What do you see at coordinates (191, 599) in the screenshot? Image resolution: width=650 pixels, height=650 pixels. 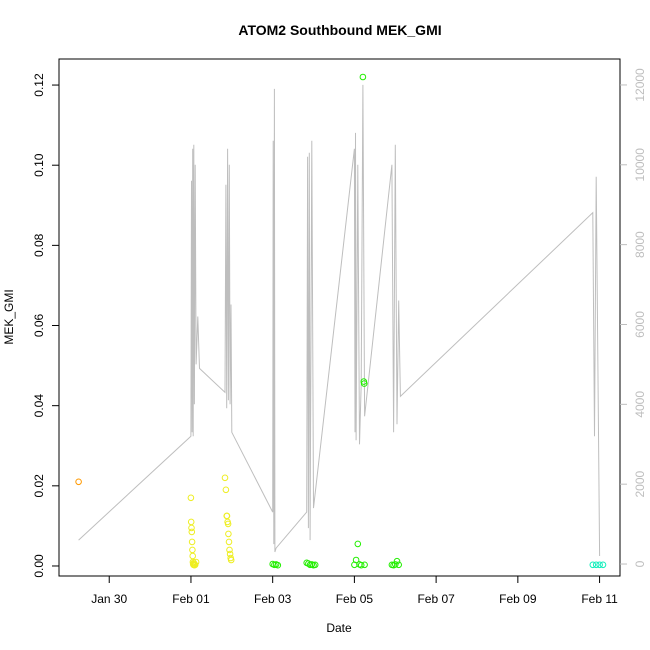 I see `x-tick-label: Feb 01` at bounding box center [191, 599].